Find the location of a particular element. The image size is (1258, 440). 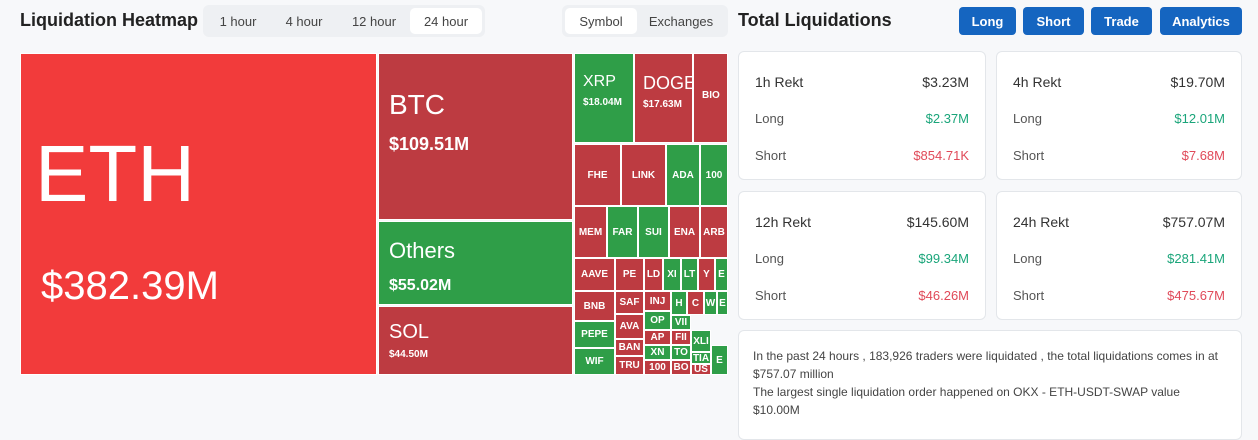

card-header: 24h Rekt $757.07M is located at coordinates (1119, 222).